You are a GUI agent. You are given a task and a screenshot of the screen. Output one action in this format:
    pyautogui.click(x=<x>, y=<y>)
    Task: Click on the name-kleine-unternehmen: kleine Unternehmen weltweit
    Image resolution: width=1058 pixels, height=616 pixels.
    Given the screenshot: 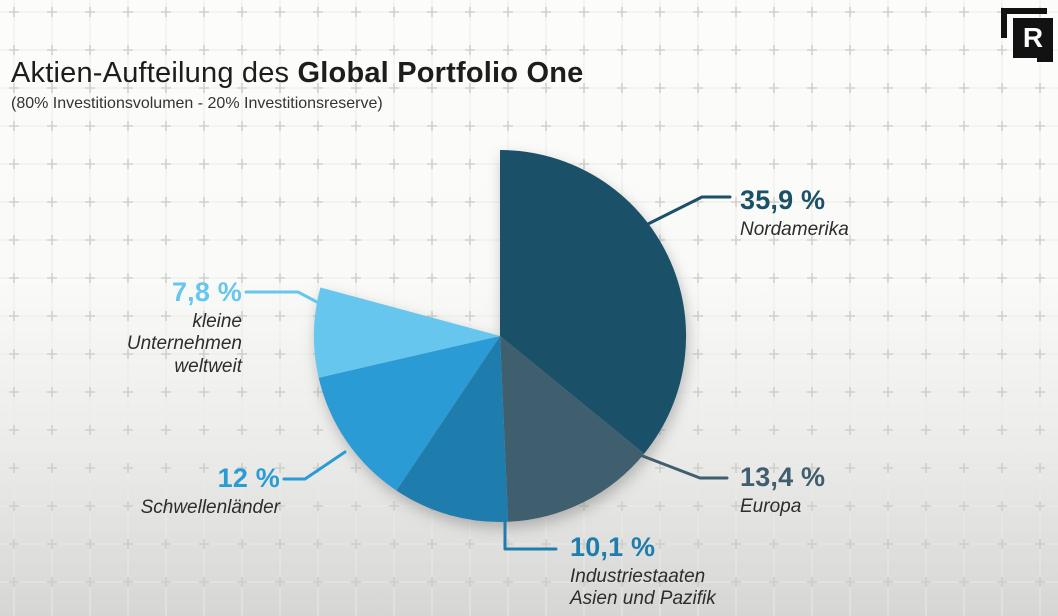 What is the action you would take?
    pyautogui.click(x=184, y=344)
    